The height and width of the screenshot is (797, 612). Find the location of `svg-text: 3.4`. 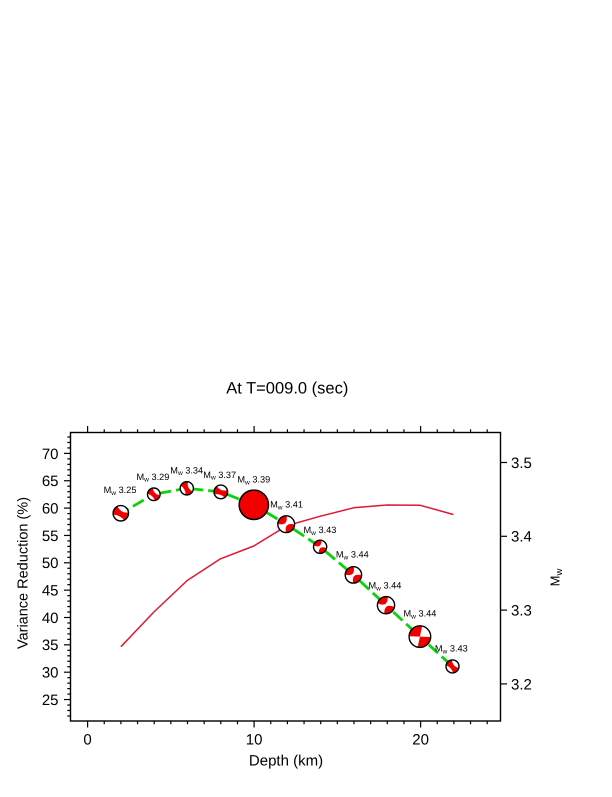

svg-text: 3.4 is located at coordinates (521, 537).